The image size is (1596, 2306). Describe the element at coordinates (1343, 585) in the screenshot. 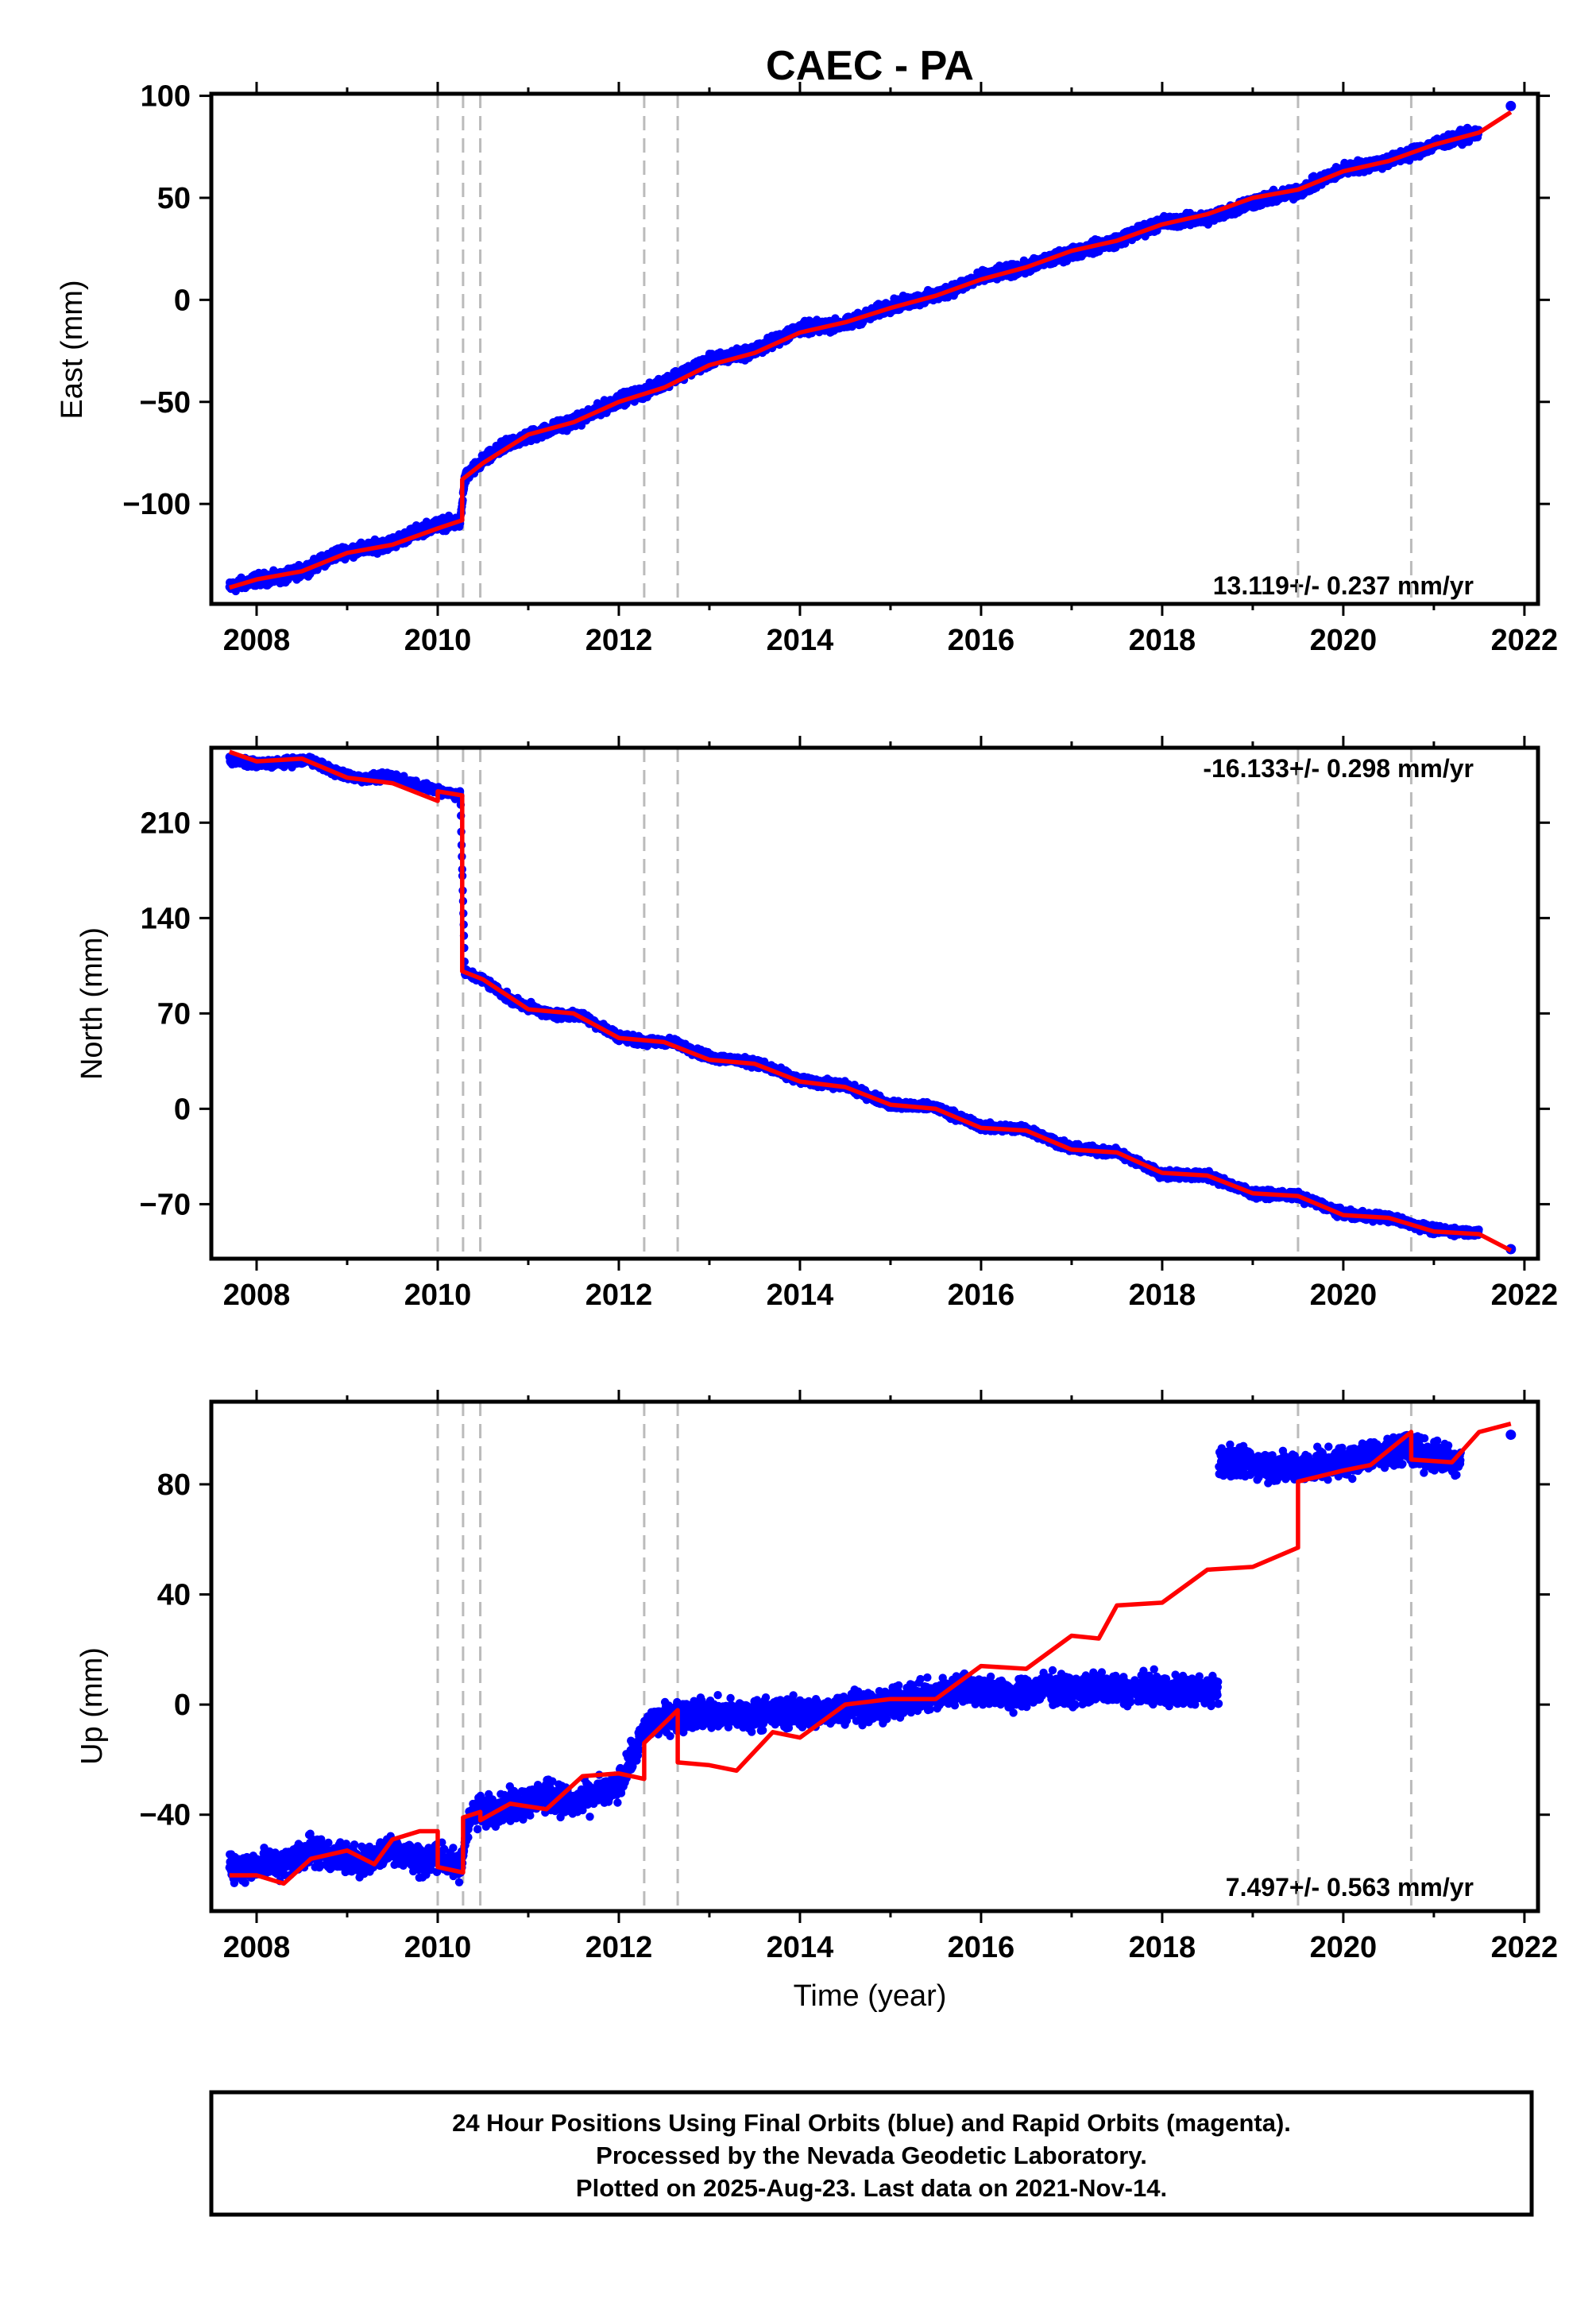

I see `east-rate-label: 13.119+/- 0.237 mm/yr` at that location.